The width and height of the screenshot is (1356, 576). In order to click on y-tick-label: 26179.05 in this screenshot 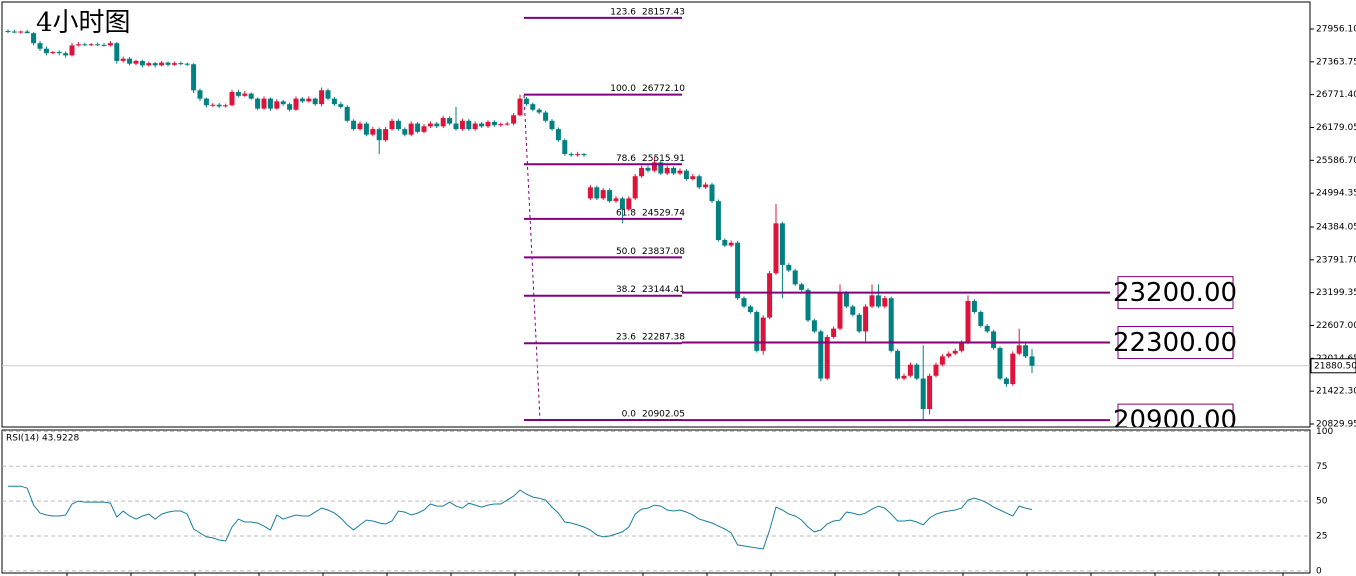, I will do `click(1336, 128)`.